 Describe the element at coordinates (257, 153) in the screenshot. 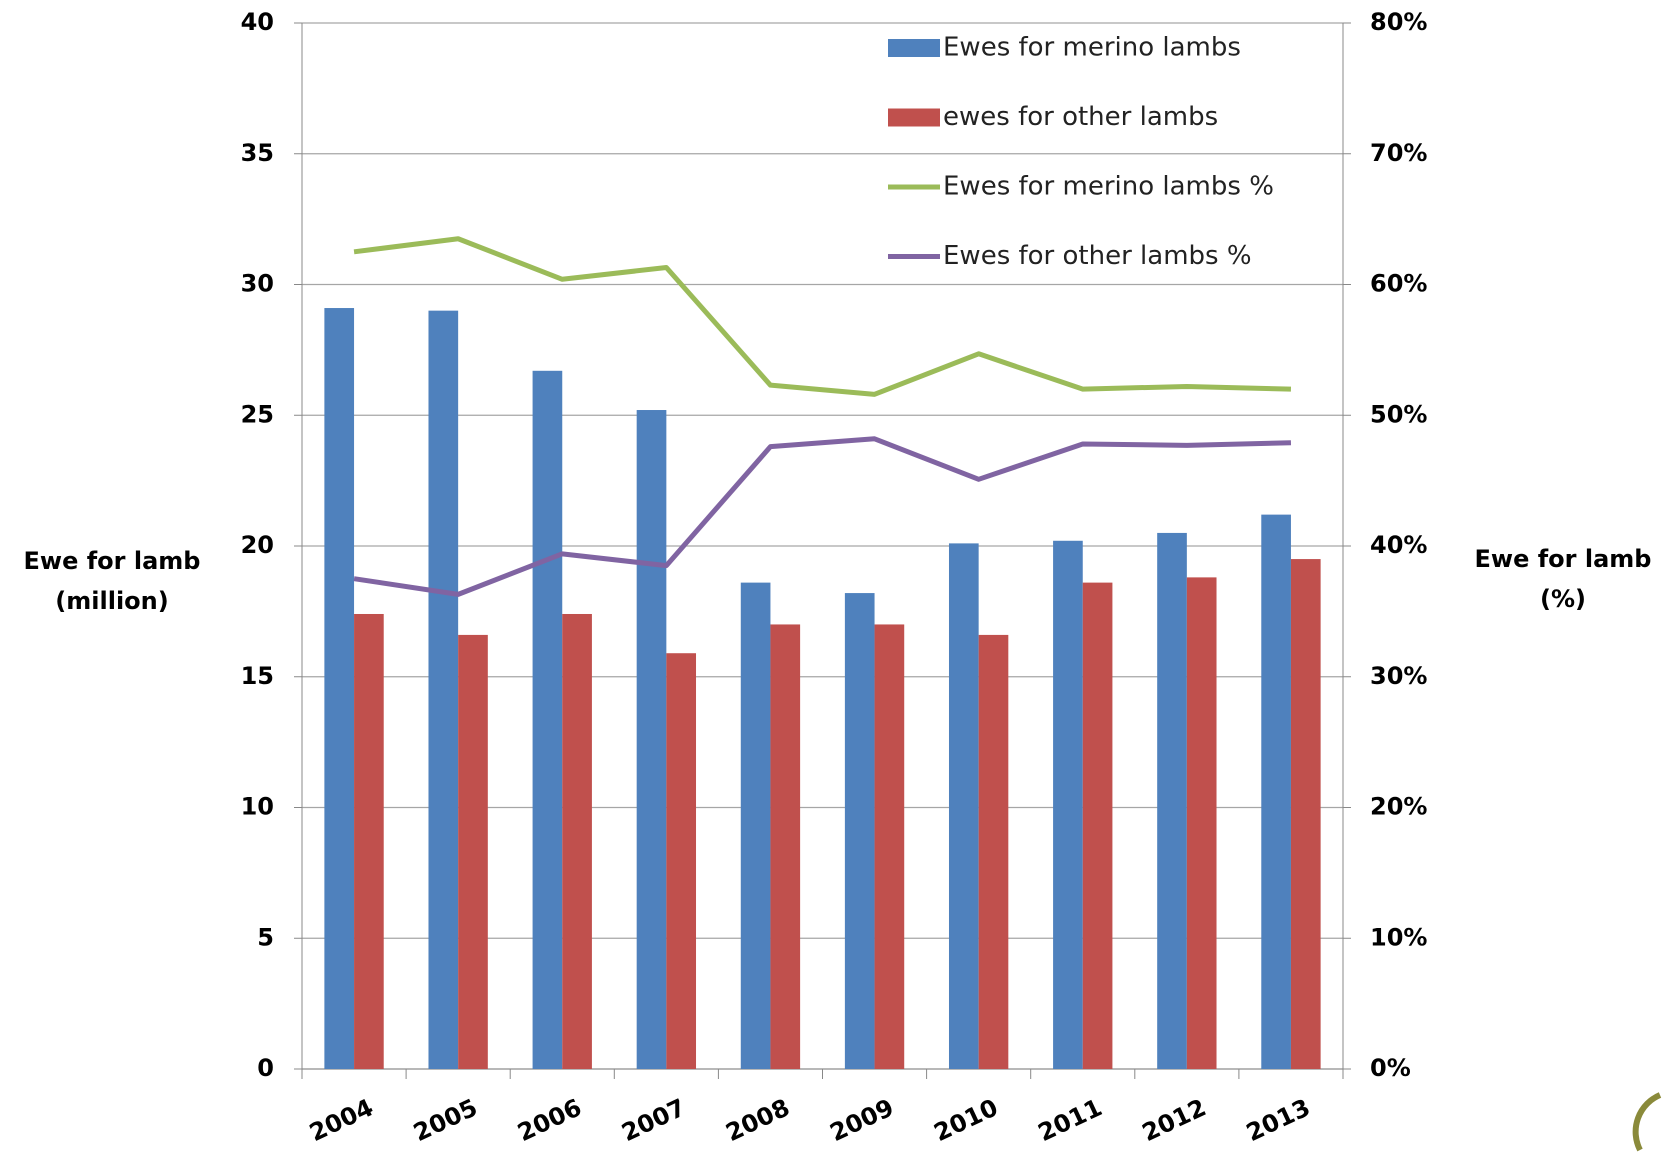

I see `y-tick-label: 35` at that location.